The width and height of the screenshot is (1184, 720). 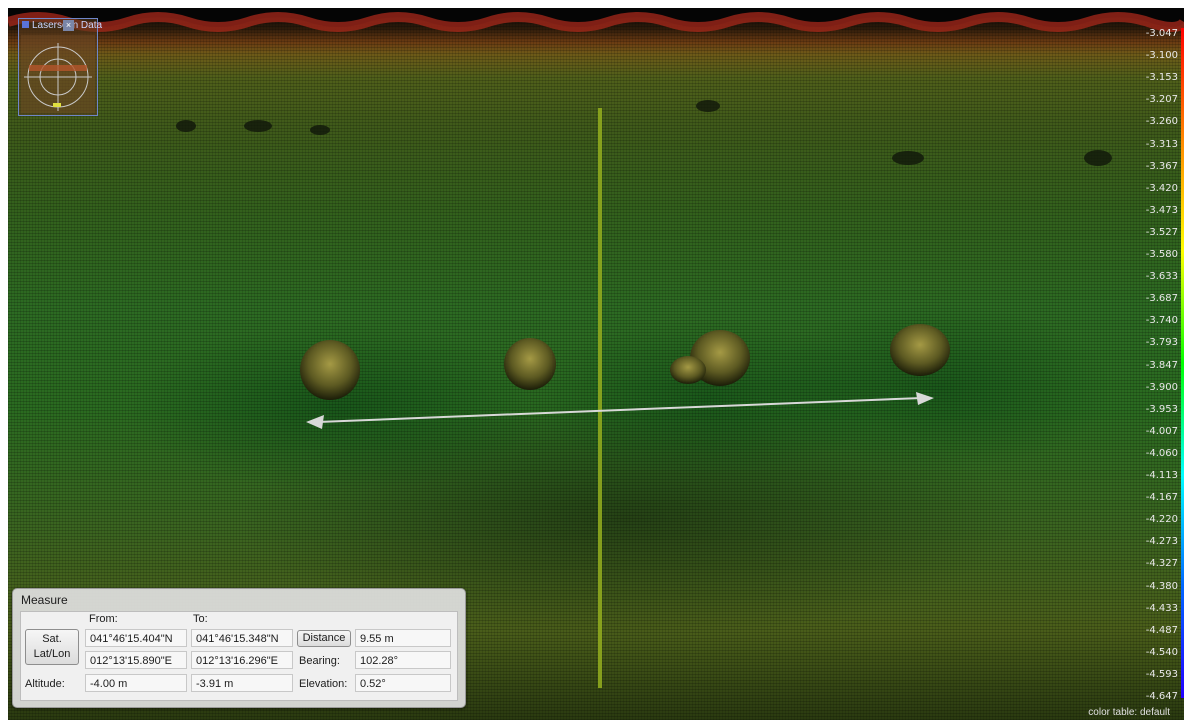 What do you see at coordinates (1161, 520) in the screenshot?
I see `color-scale-label: -4.220` at bounding box center [1161, 520].